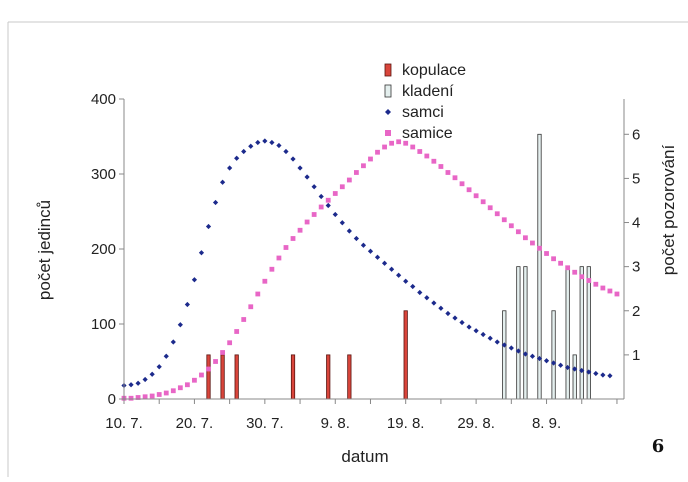 This screenshot has width=688, height=482. I want to click on y2-tick-label: 2, so click(636, 311).